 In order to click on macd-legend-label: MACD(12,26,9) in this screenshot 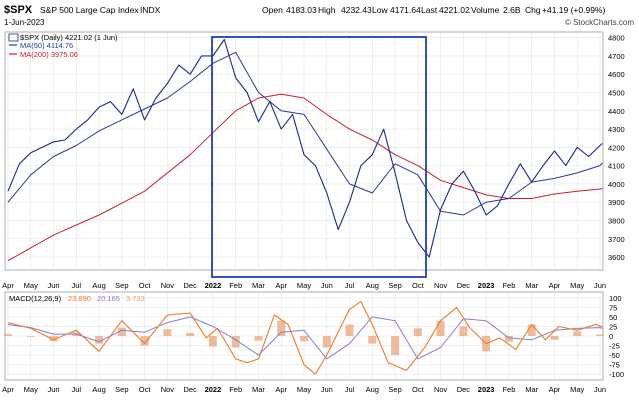, I will do `click(35, 298)`.